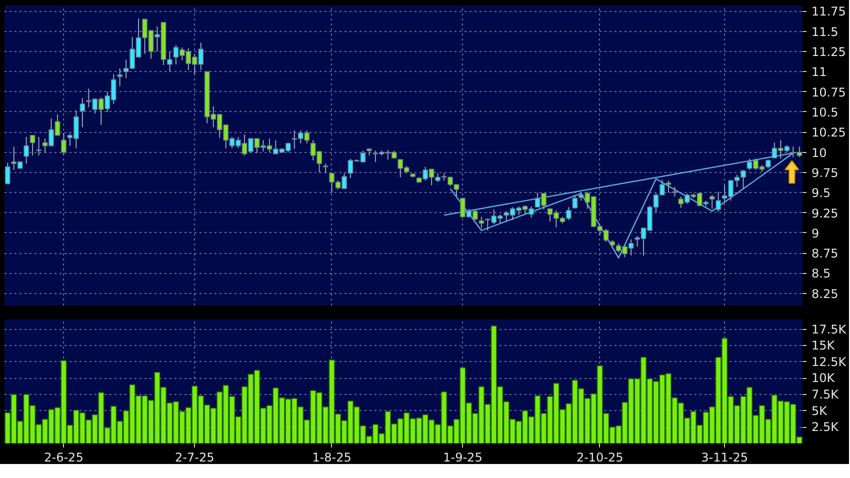 The width and height of the screenshot is (850, 478). Describe the element at coordinates (64, 457) in the screenshot. I see `x-tick-label: 2-6-25` at that location.